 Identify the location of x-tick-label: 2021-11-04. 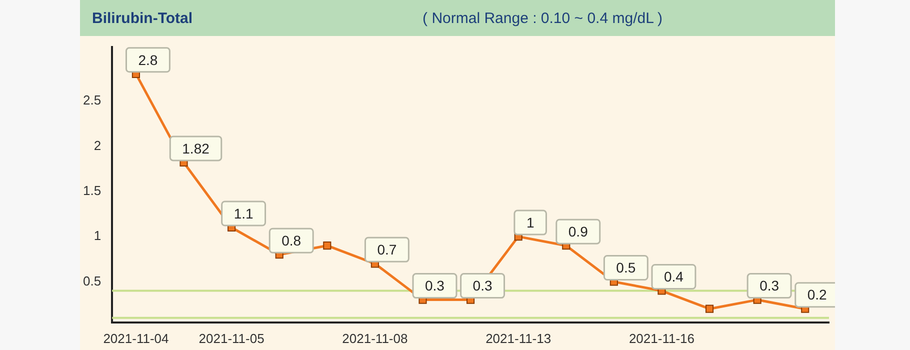
(136, 338).